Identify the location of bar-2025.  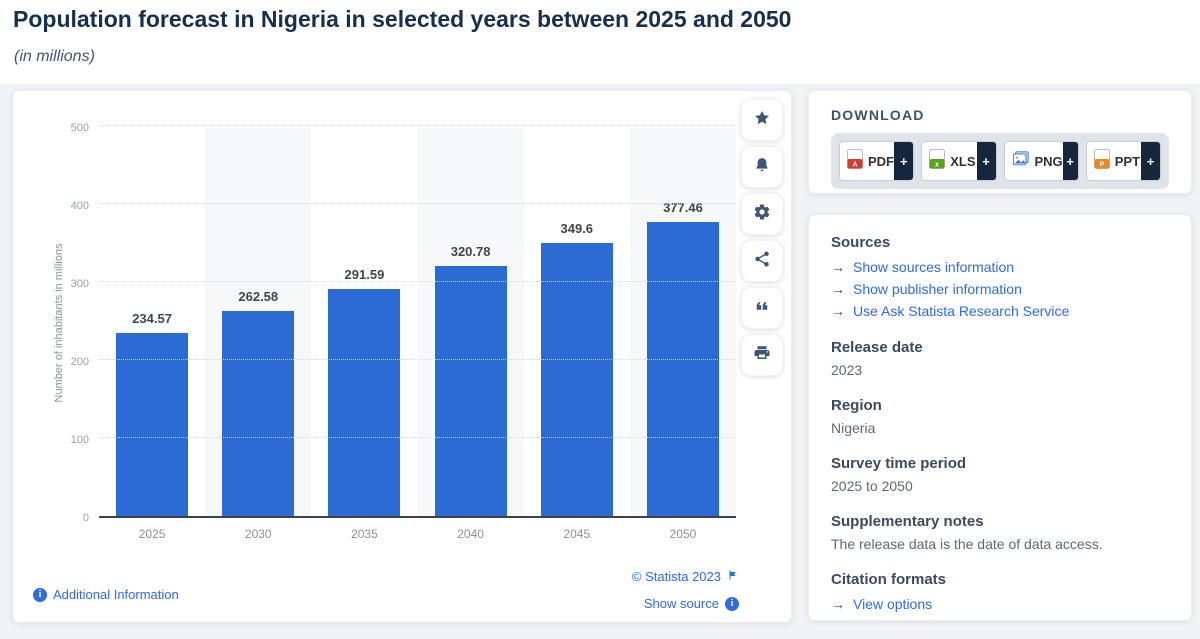
(152, 424).